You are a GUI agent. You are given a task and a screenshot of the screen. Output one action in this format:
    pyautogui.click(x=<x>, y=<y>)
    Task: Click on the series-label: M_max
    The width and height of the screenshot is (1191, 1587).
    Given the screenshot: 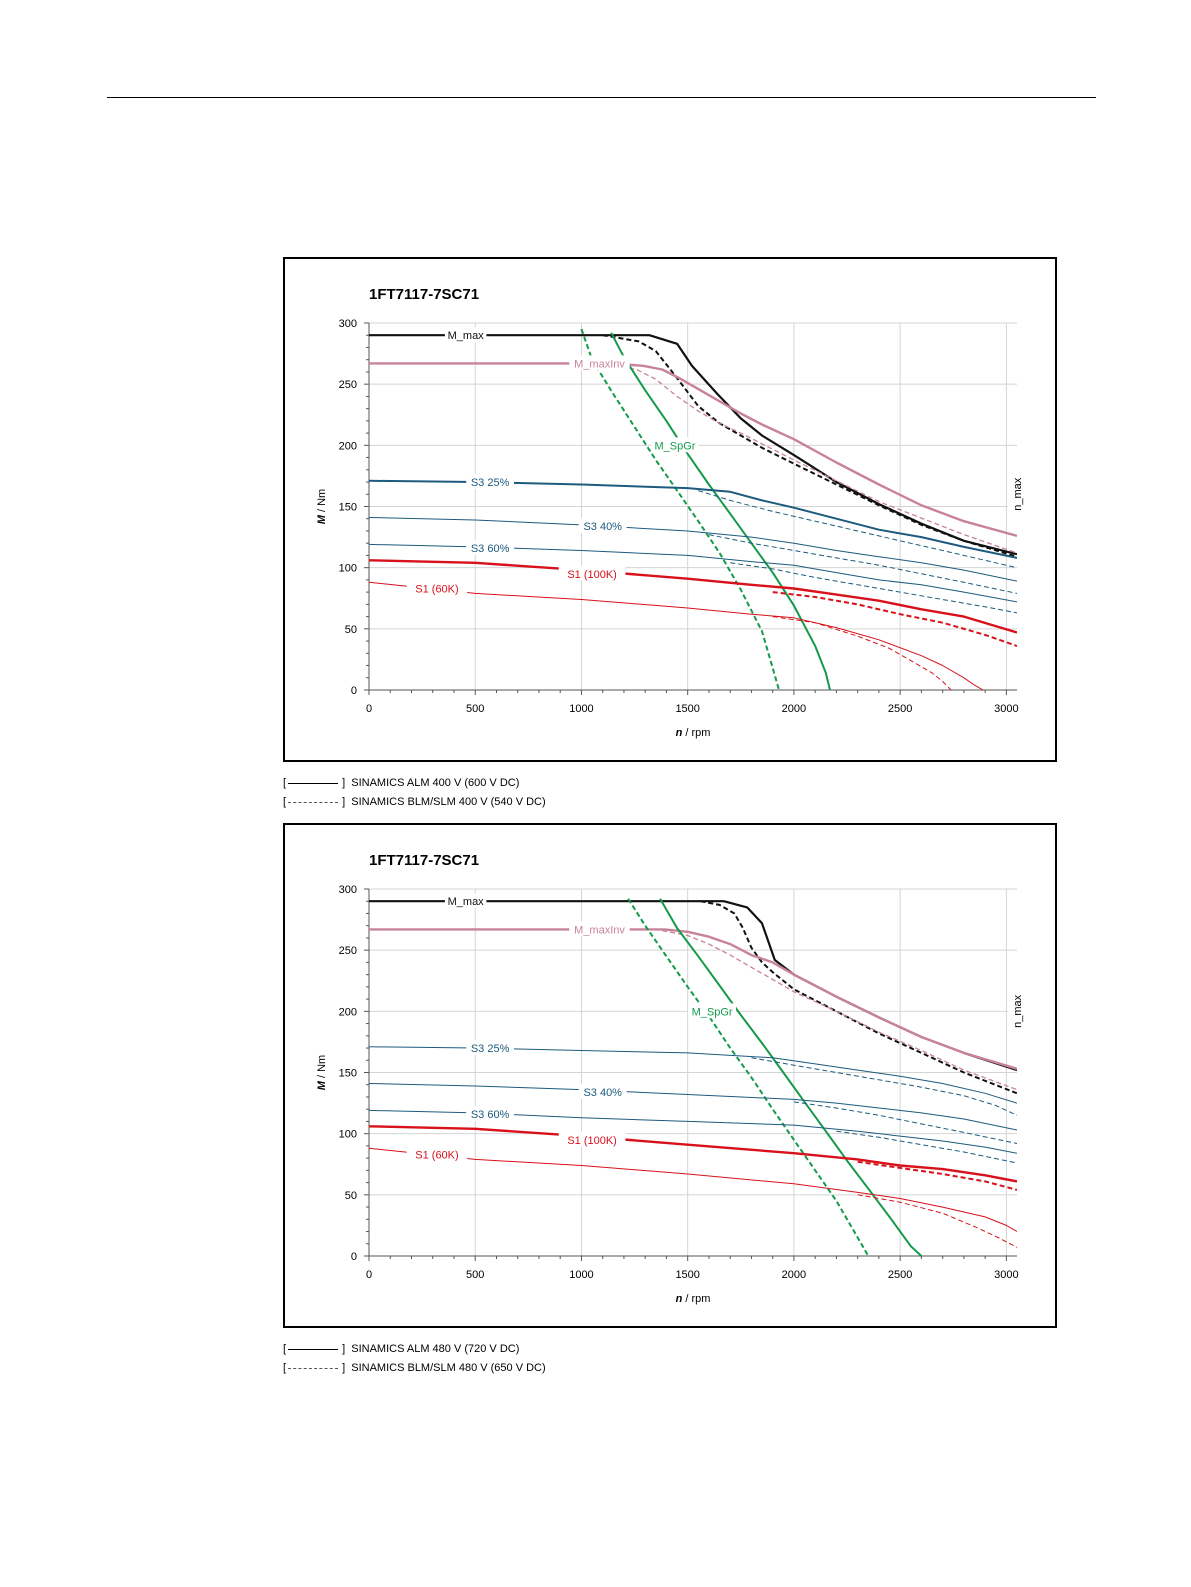 What is the action you would take?
    pyautogui.click(x=466, y=902)
    